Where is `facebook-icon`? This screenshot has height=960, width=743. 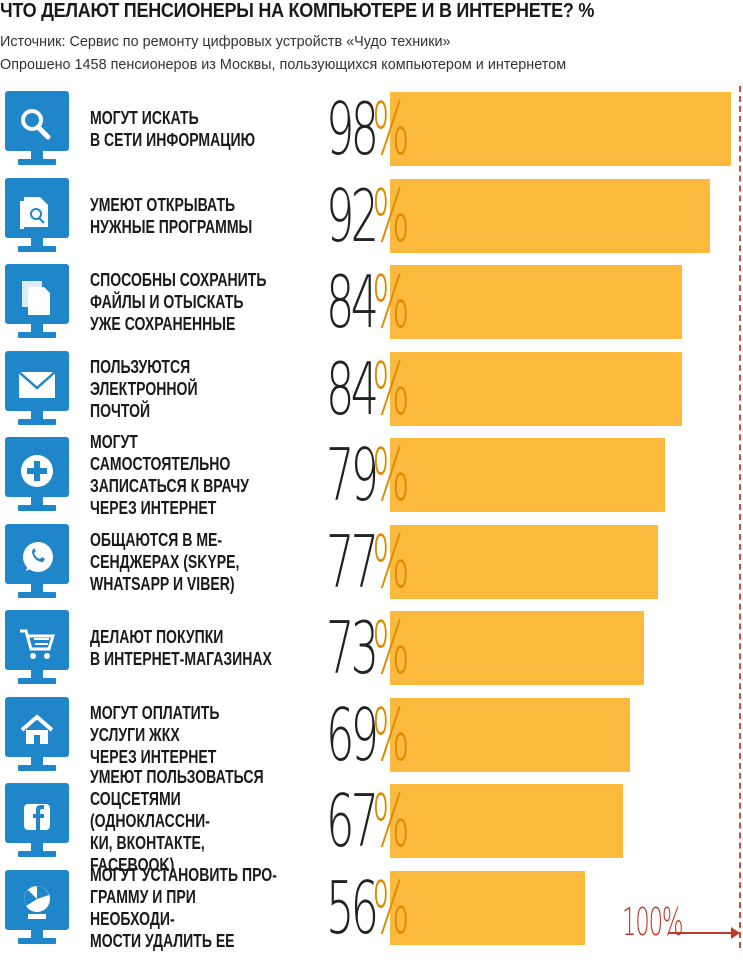 facebook-icon is located at coordinates (37, 821).